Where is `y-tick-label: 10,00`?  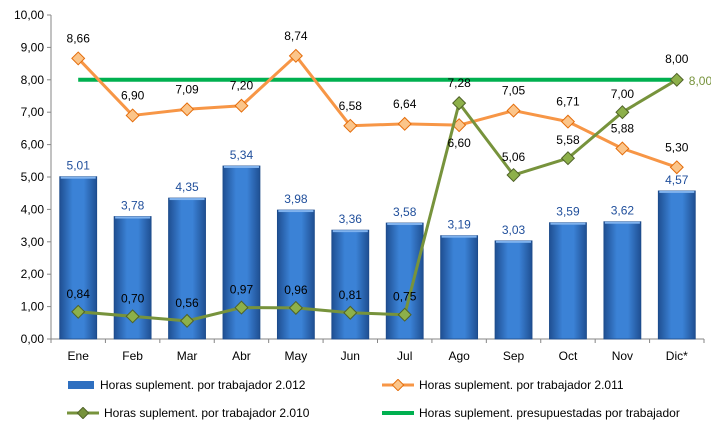
y-tick-label: 10,00 is located at coordinates (29, 15).